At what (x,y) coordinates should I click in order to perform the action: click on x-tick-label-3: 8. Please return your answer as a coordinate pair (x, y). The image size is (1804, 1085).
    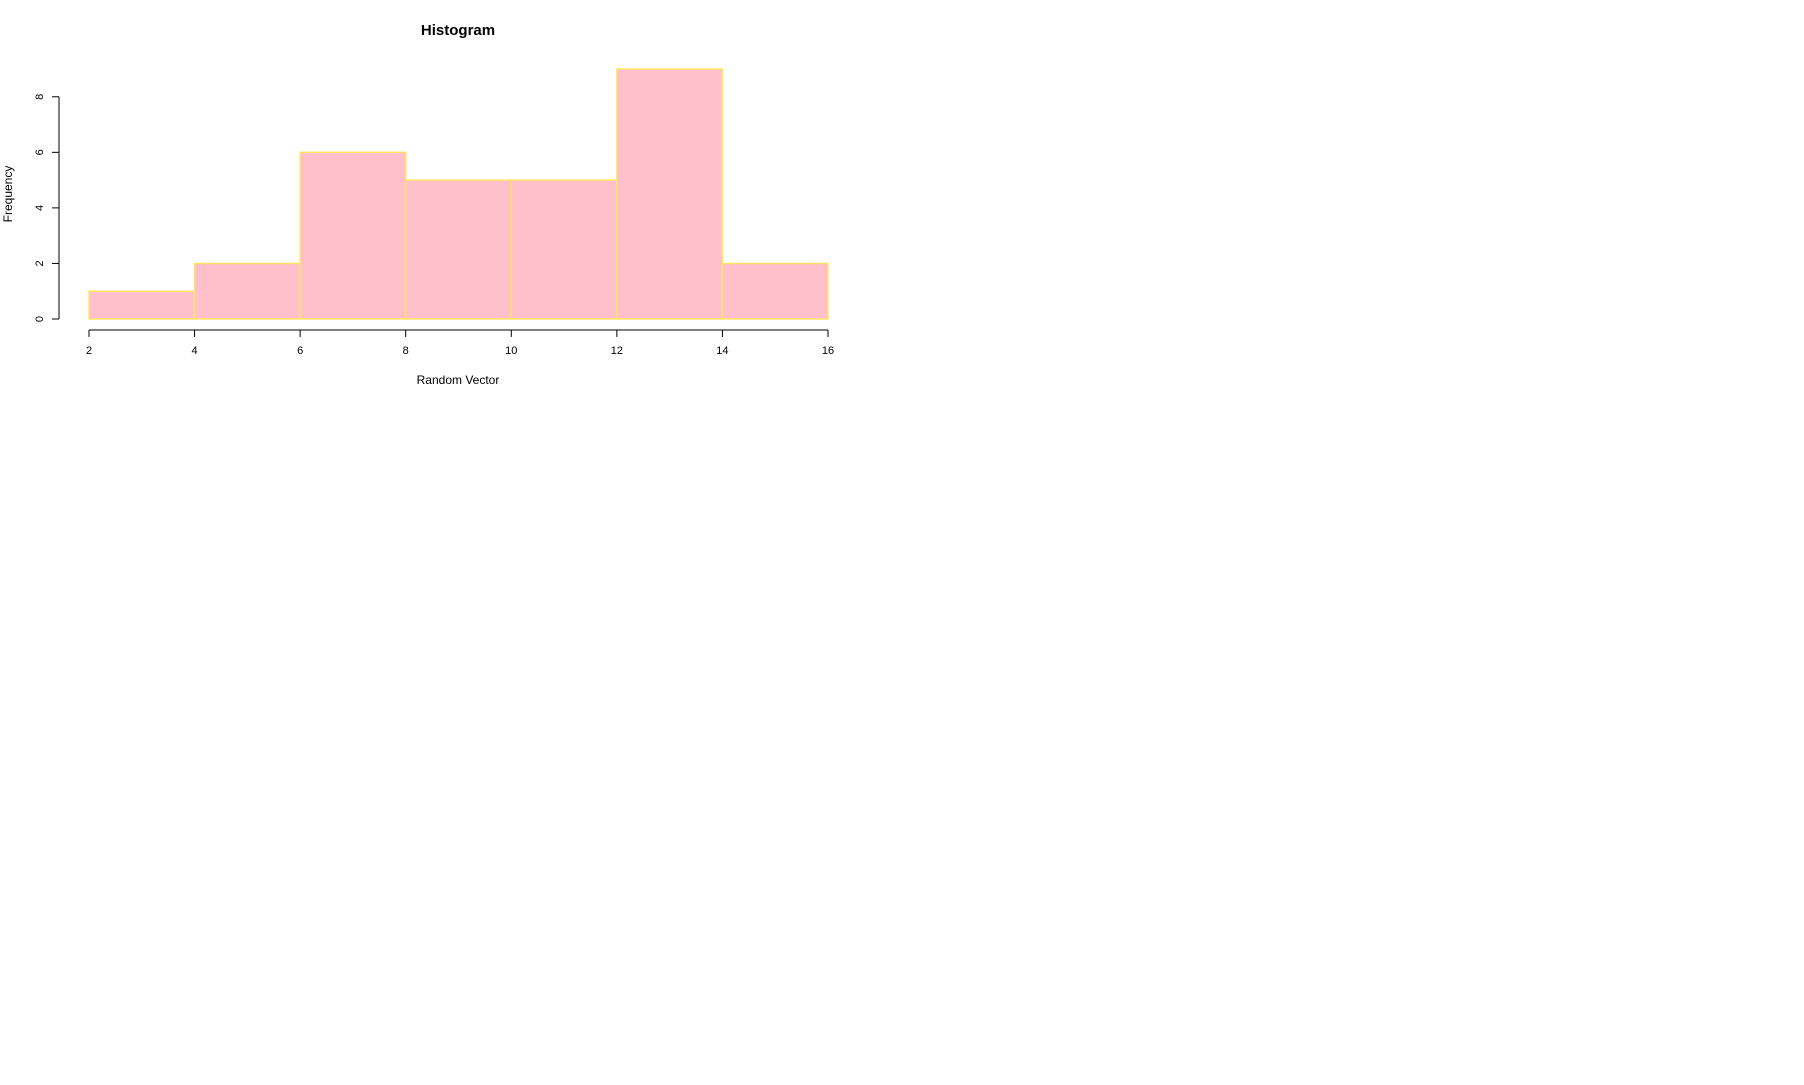
    Looking at the image, I should click on (406, 351).